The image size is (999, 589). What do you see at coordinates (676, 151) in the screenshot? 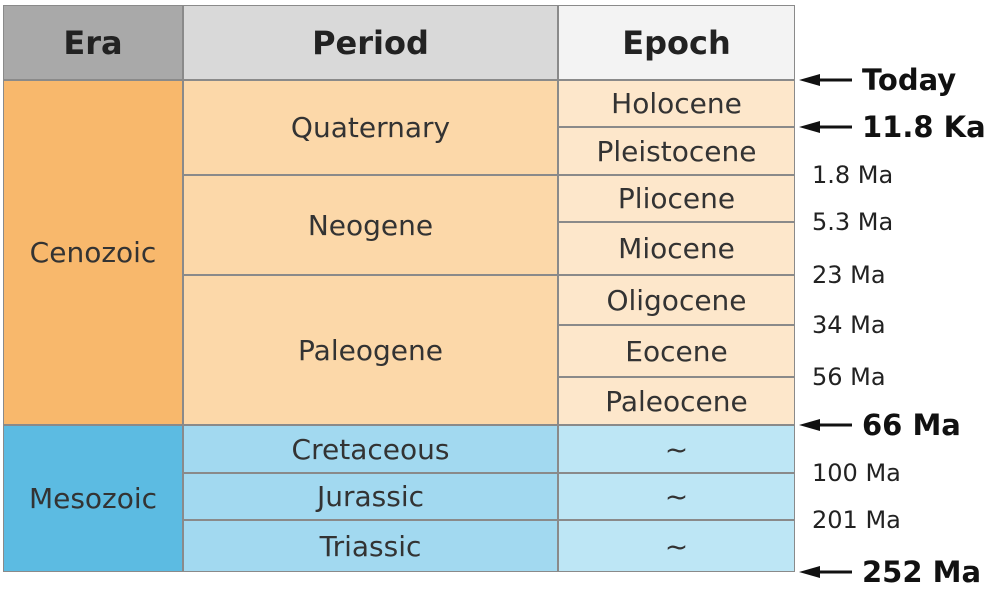
I see `epoch-cell: Pleistocene` at bounding box center [676, 151].